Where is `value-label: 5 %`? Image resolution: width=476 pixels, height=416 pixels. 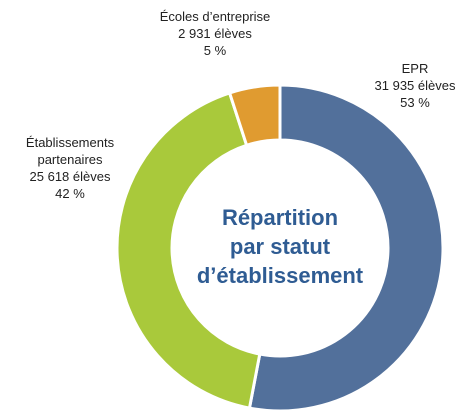 value-label: 5 % is located at coordinates (215, 50).